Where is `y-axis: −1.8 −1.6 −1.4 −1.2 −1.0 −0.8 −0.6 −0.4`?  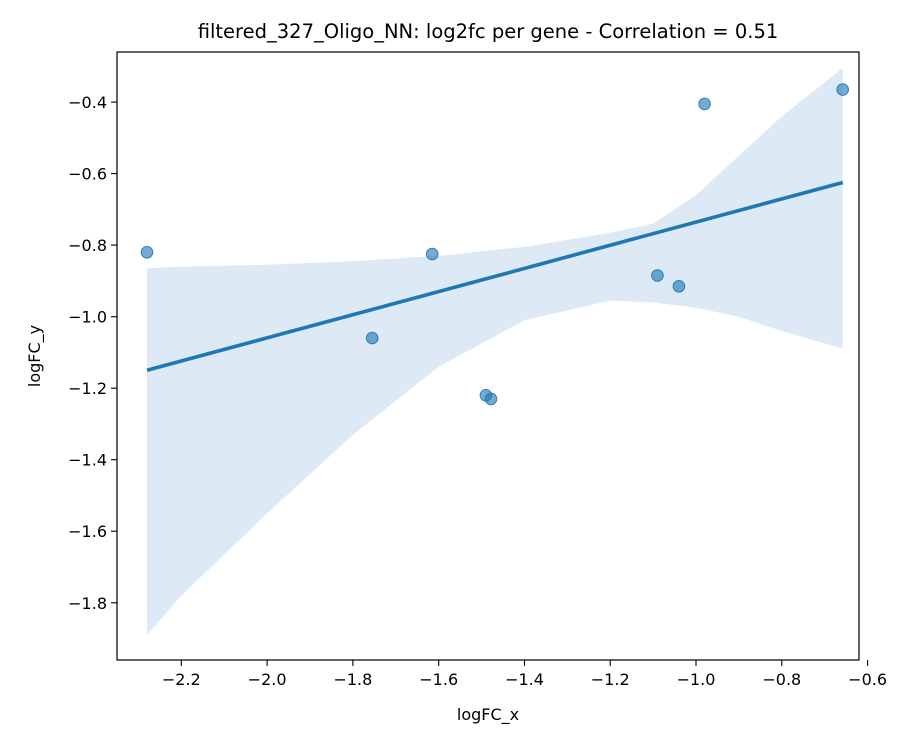 y-axis: −1.8 −1.6 −1.4 −1.2 −1.0 −0.8 −0.6 −0.4 is located at coordinates (92, 353).